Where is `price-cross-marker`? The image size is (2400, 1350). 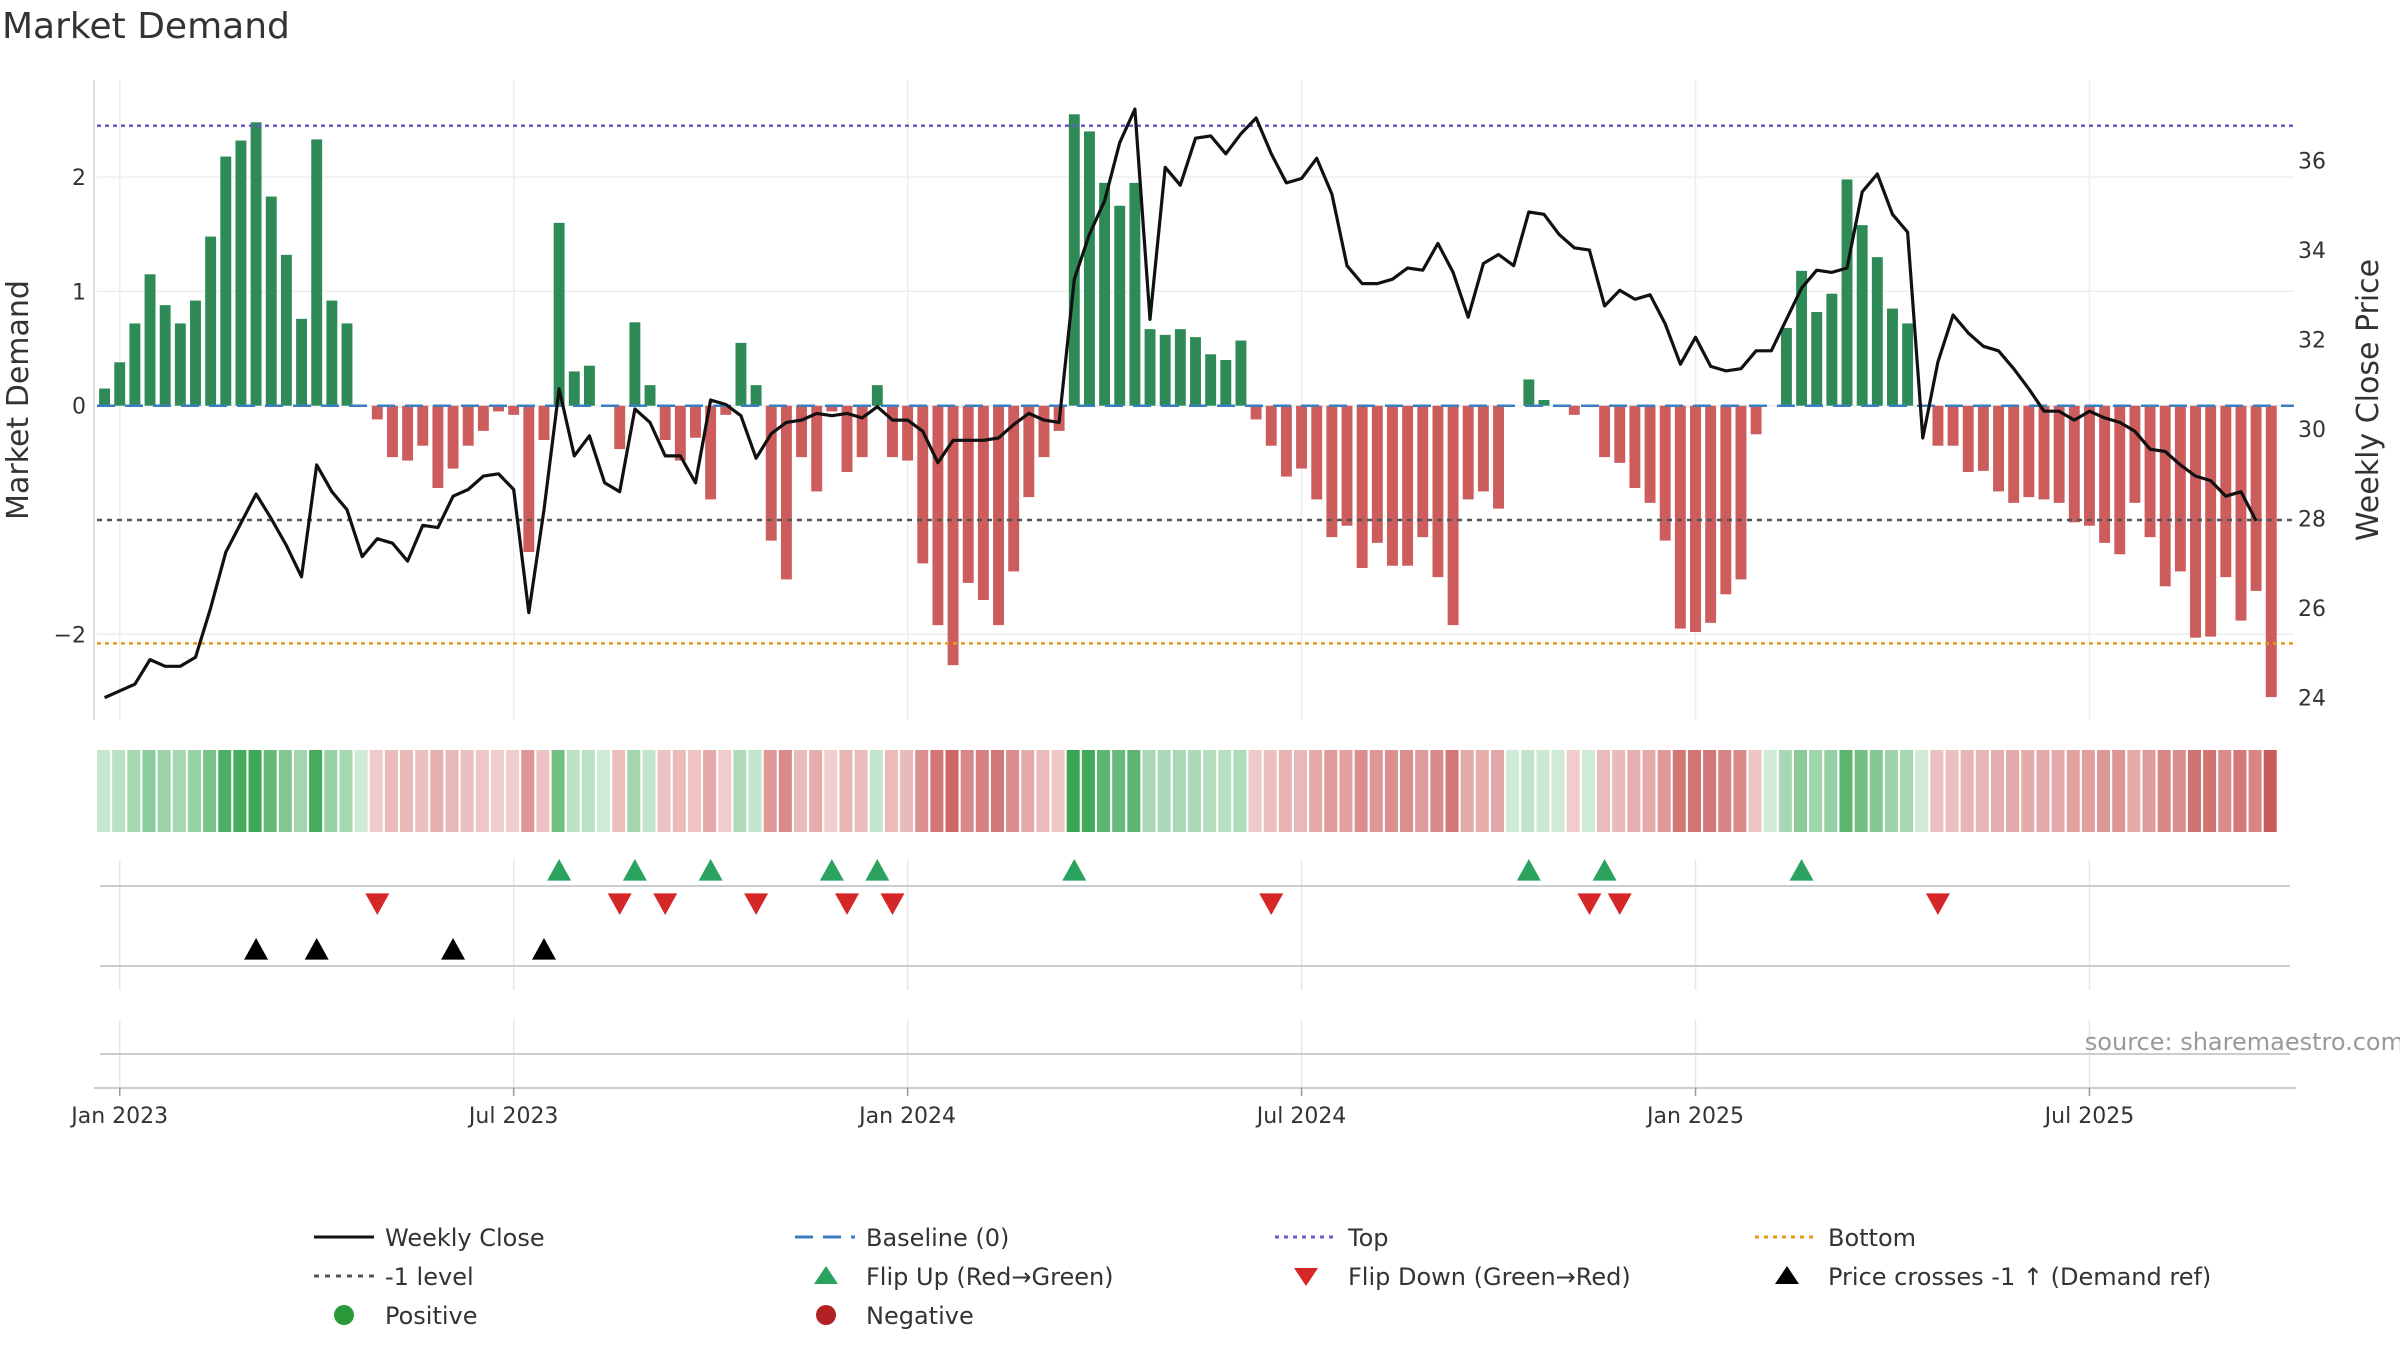
price-cross-marker is located at coordinates (316, 949).